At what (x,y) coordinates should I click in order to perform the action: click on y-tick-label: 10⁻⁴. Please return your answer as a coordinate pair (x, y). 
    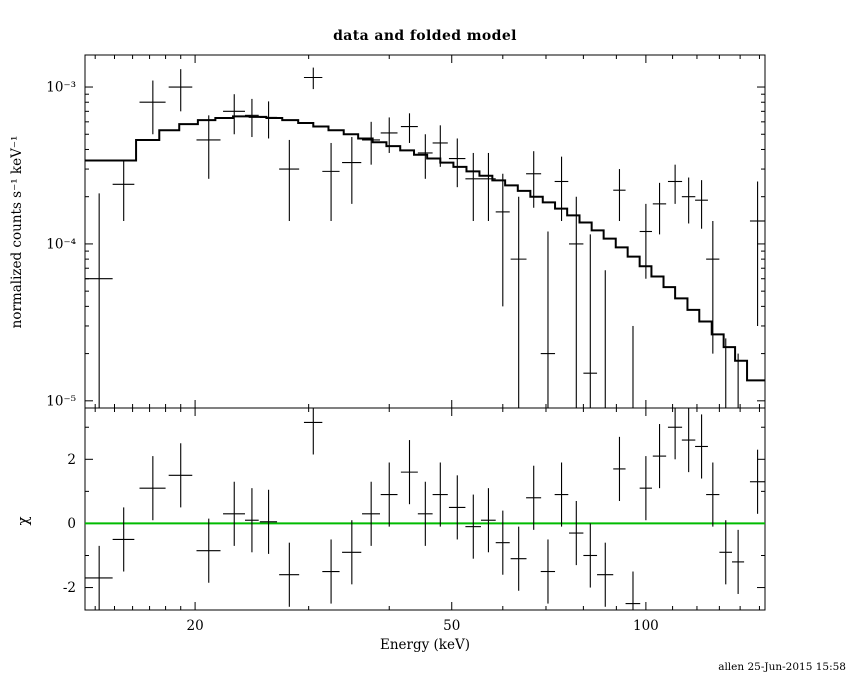
    Looking at the image, I should click on (61, 244).